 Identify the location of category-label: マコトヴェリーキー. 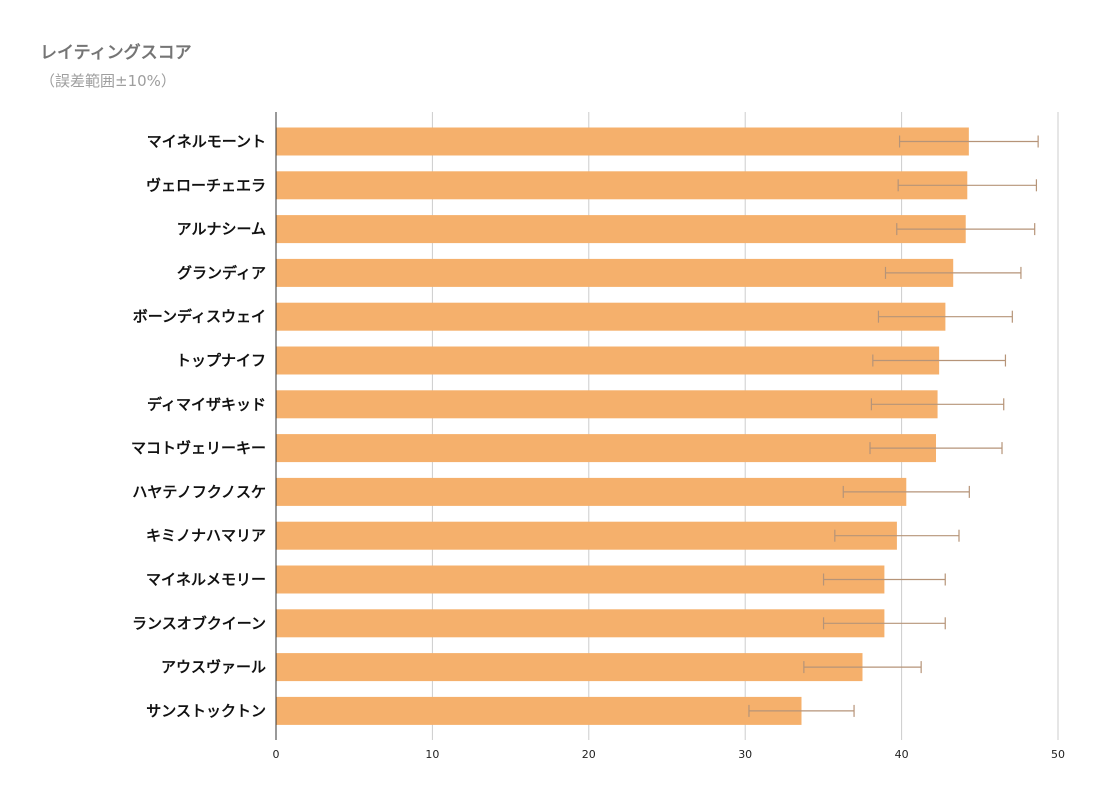
(198, 448).